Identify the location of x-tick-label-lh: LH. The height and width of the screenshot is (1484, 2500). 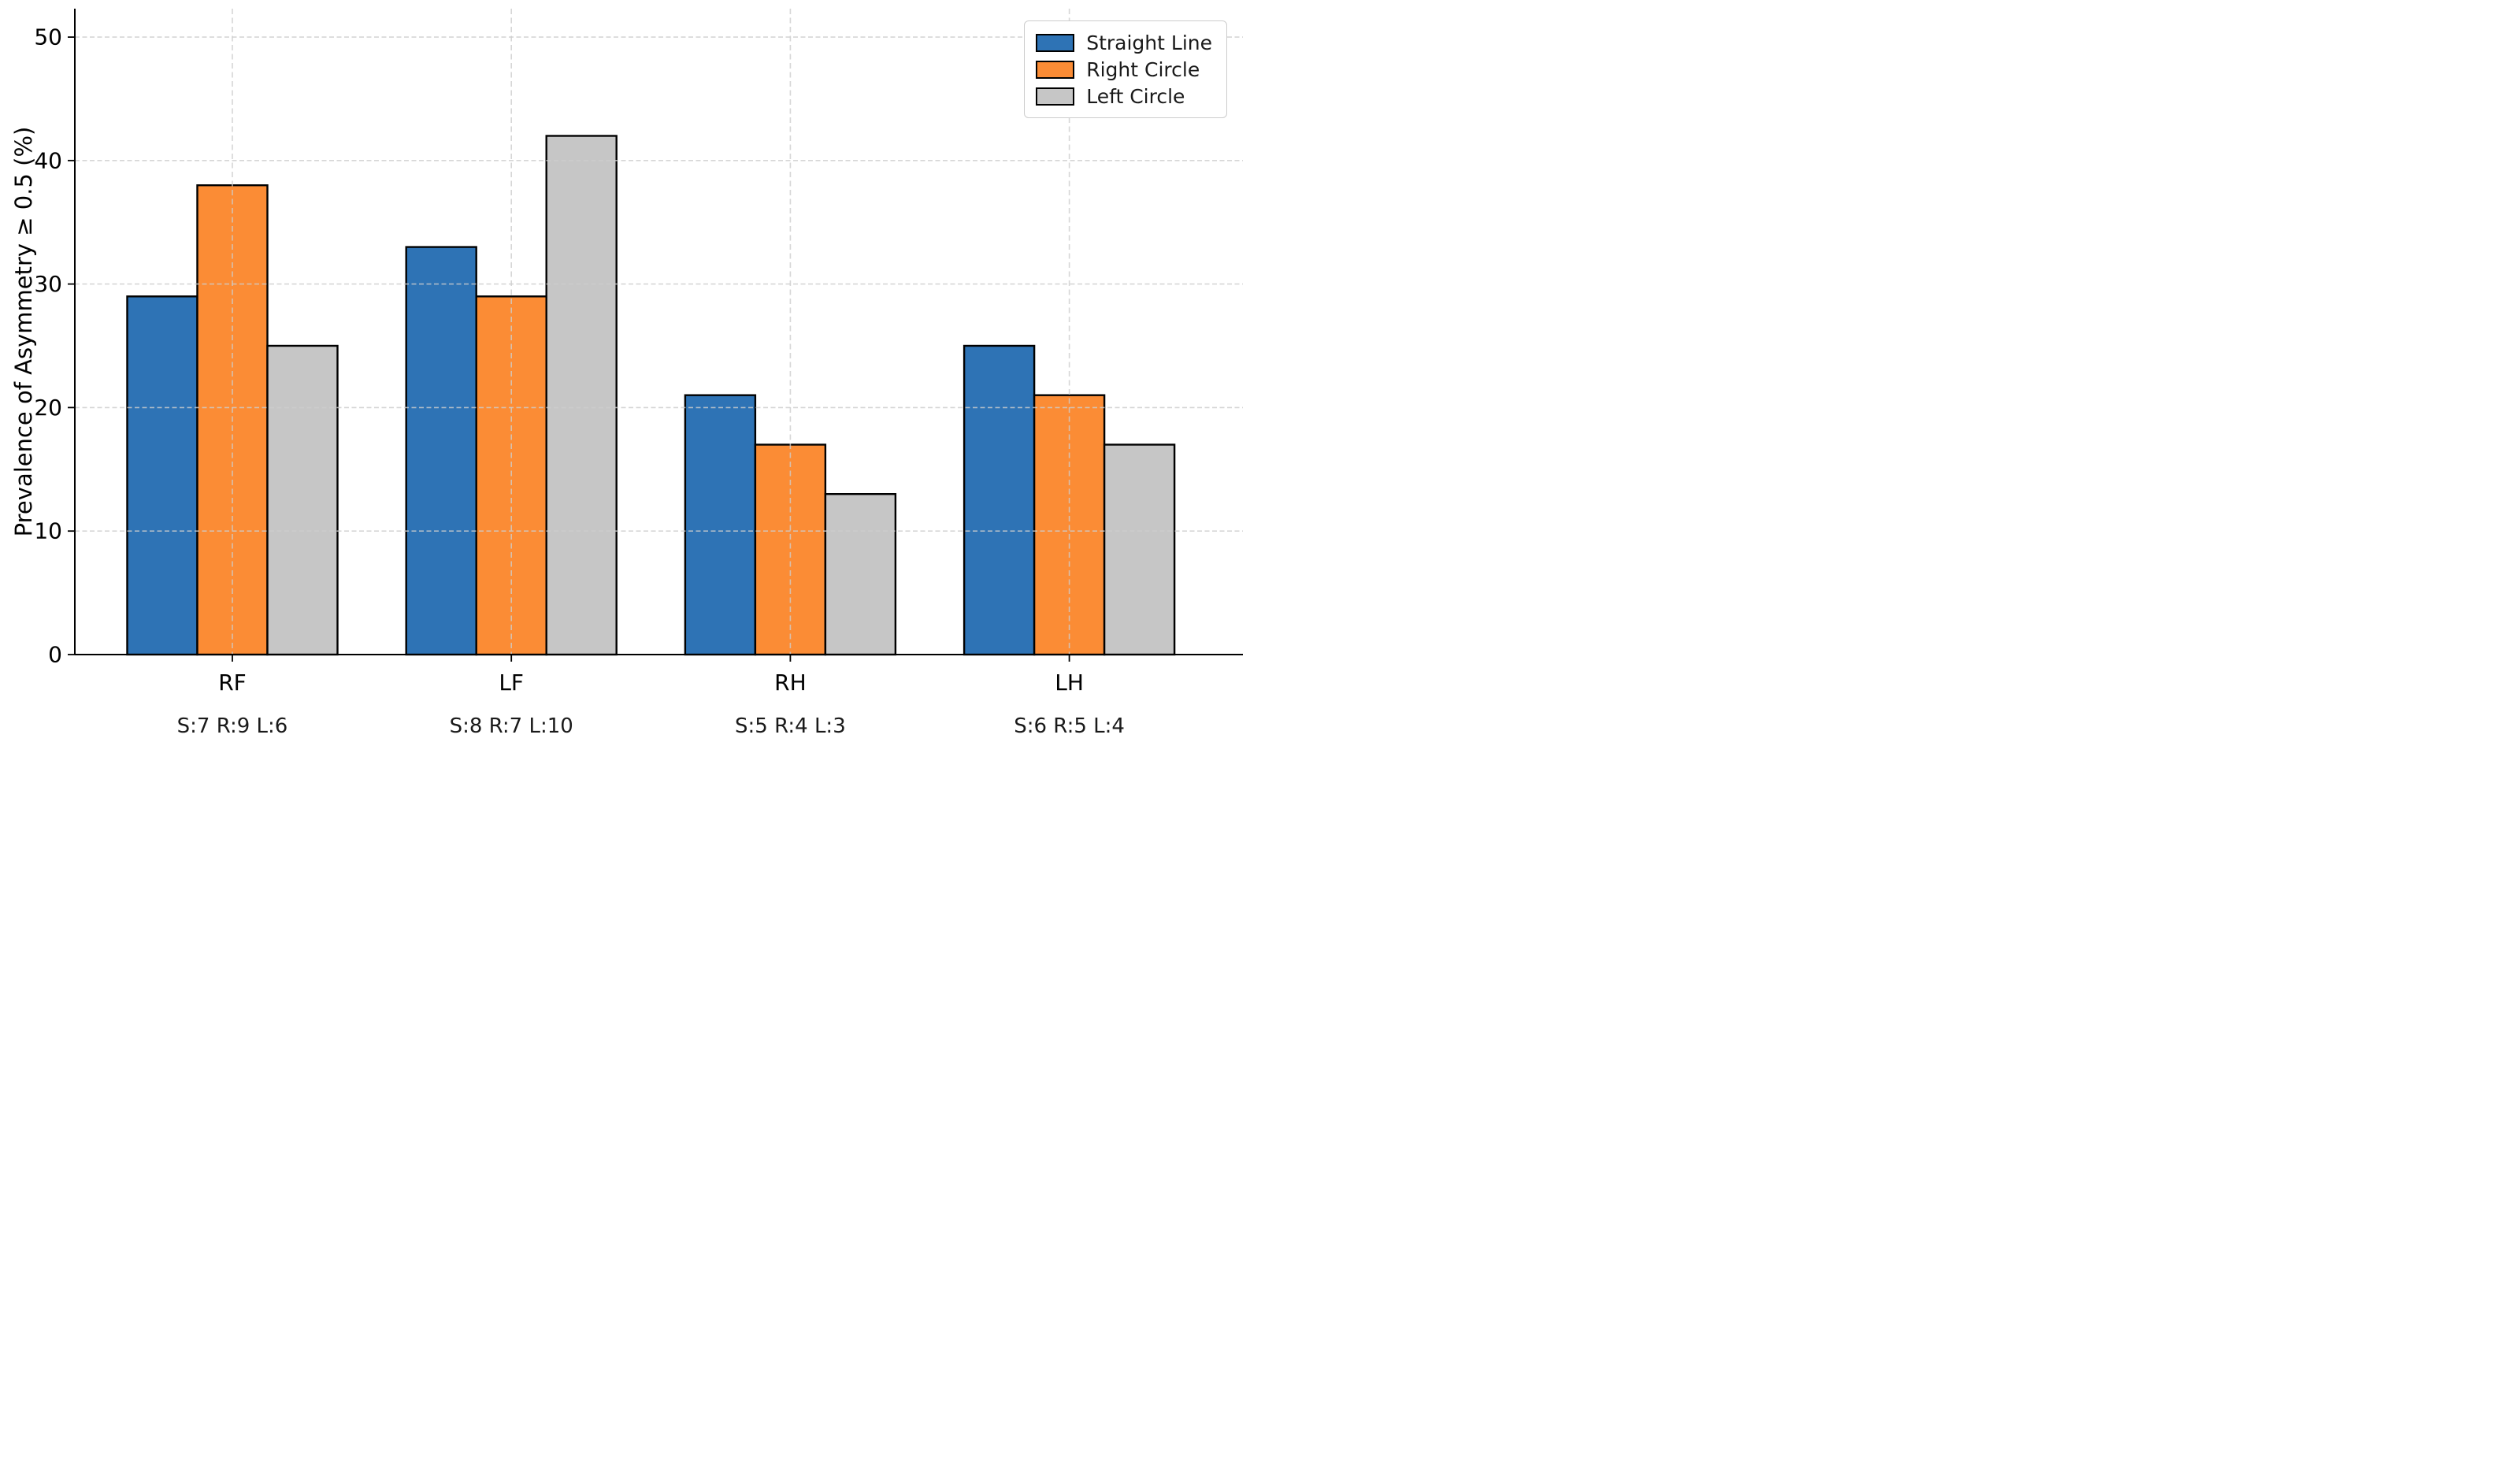
(1070, 683).